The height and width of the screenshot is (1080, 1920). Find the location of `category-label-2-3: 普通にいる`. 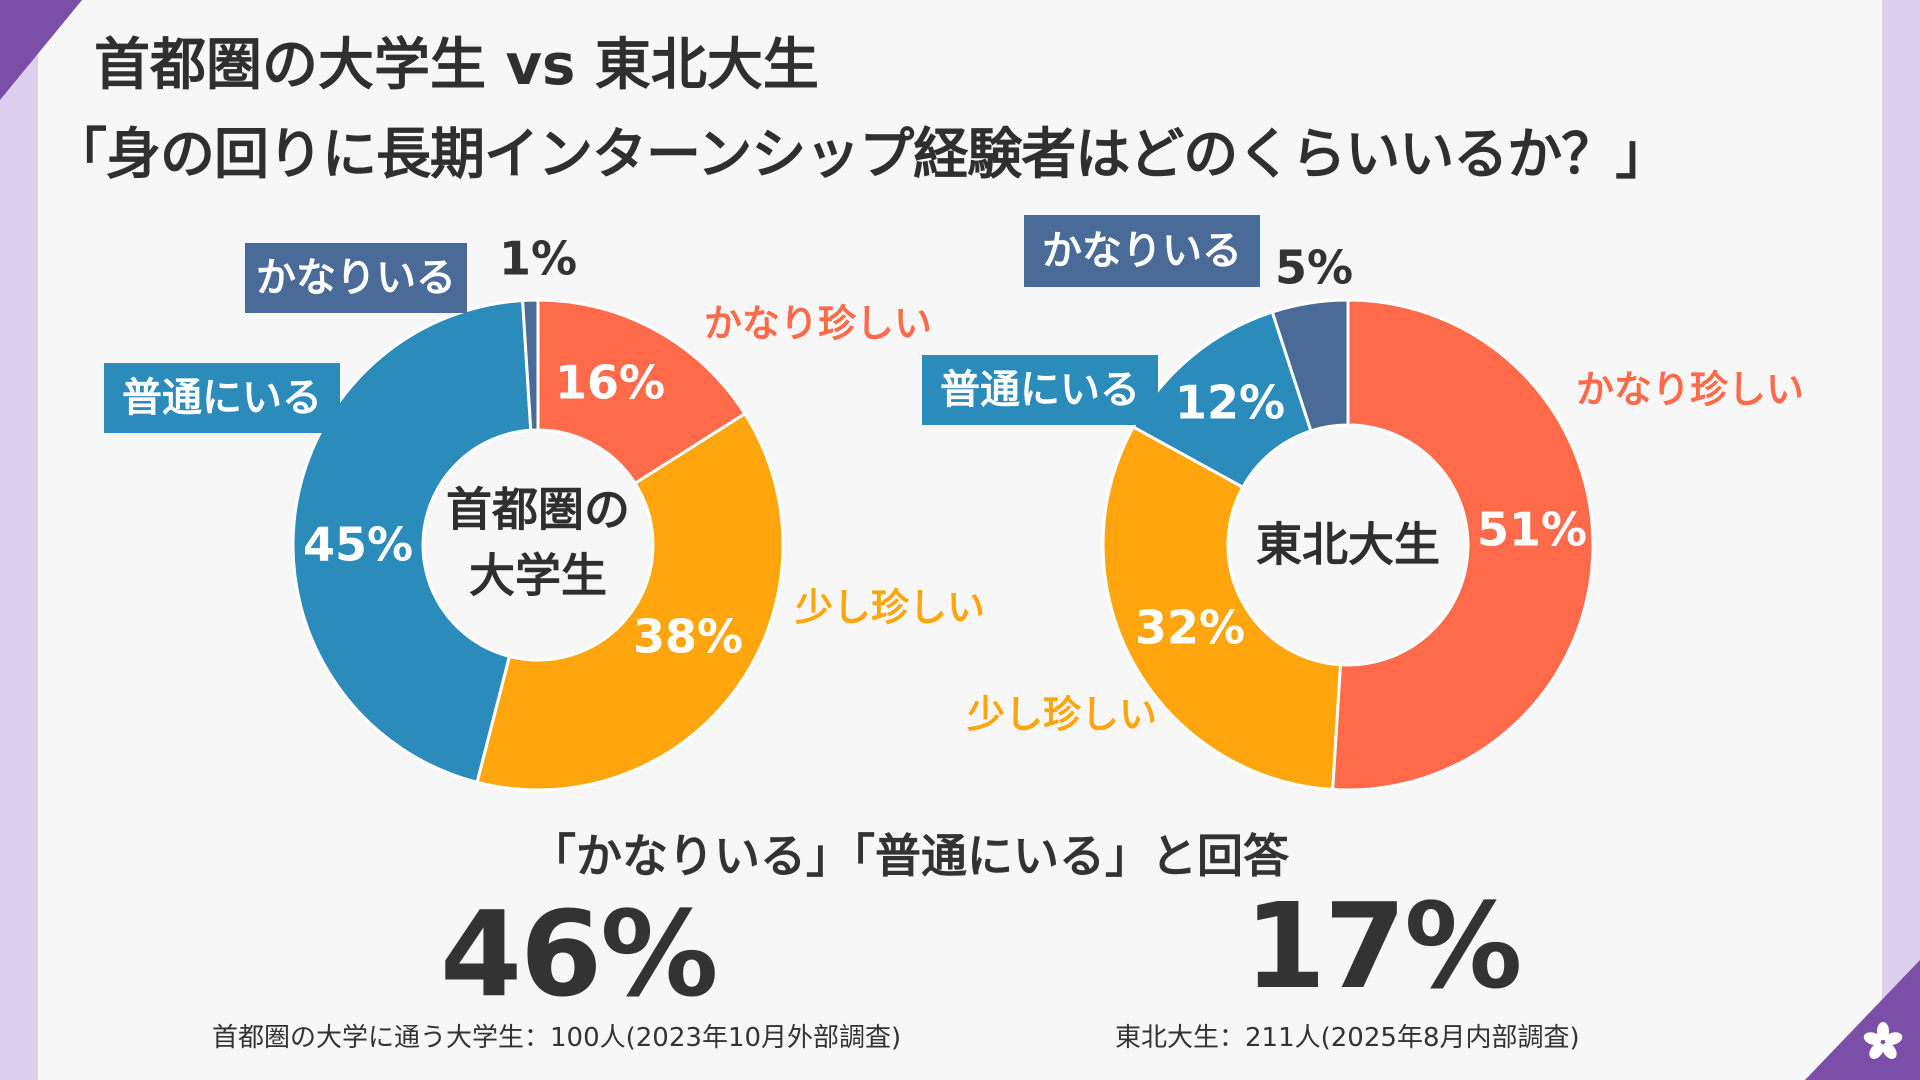

category-label-2-3: 普通にいる is located at coordinates (1040, 390).